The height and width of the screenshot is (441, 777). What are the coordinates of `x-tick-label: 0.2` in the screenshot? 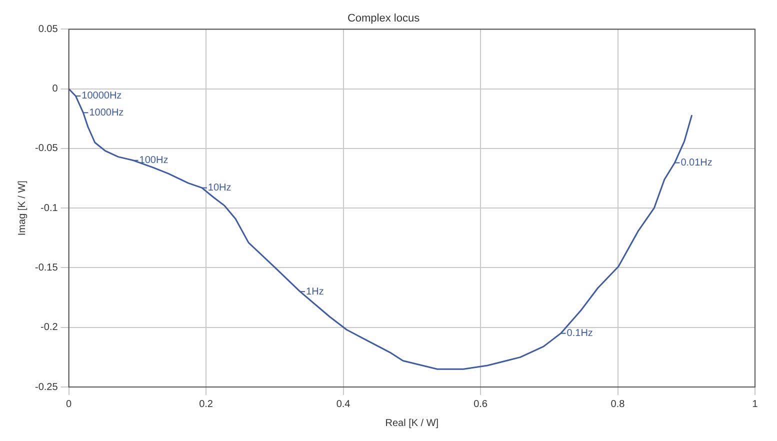 It's located at (206, 404).